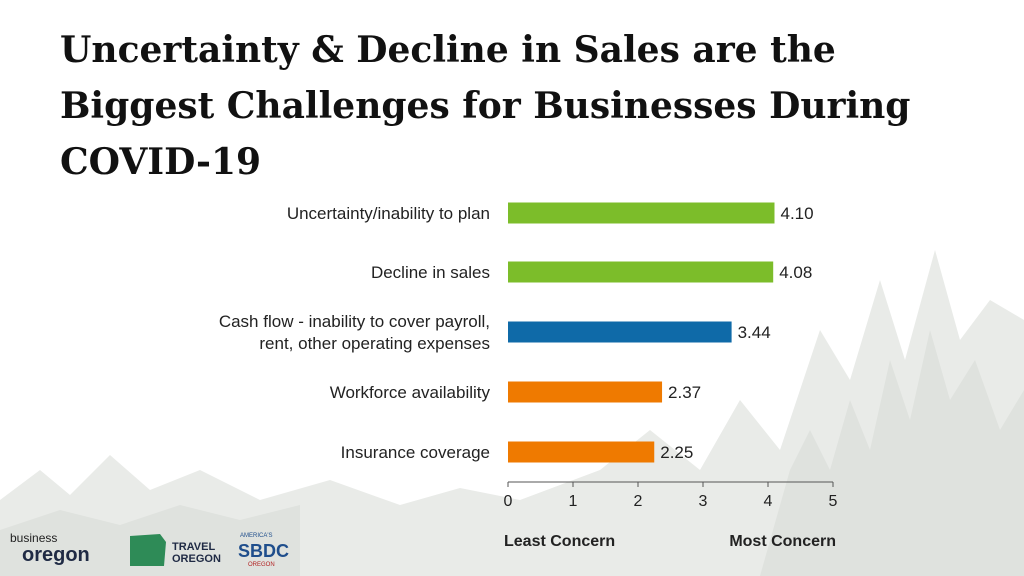 The image size is (1024, 576). I want to click on category-label-5: Insurance coverage, so click(415, 452).